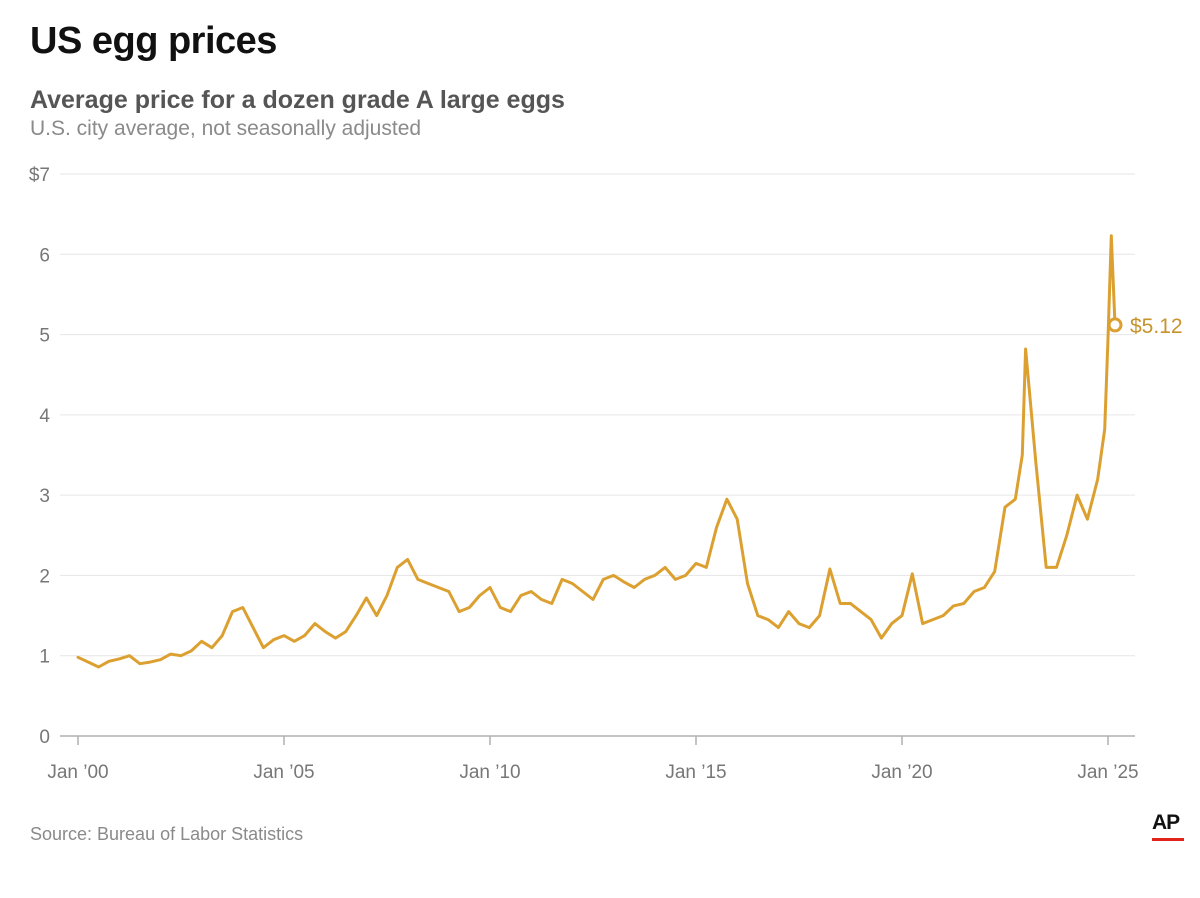 The width and height of the screenshot is (1200, 898). What do you see at coordinates (695, 772) in the screenshot?
I see `x-tick-label: Jan ’15` at bounding box center [695, 772].